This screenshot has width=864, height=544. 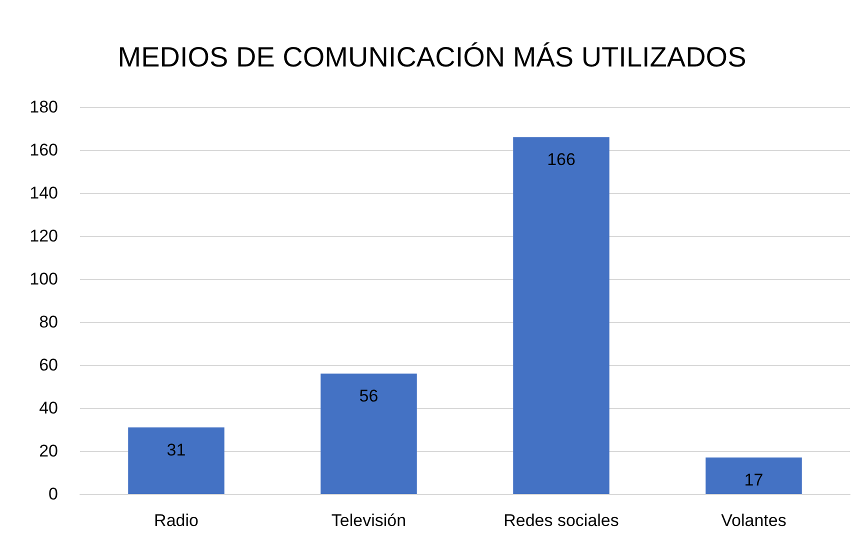 I want to click on y-tick-label: 180, so click(x=44, y=107).